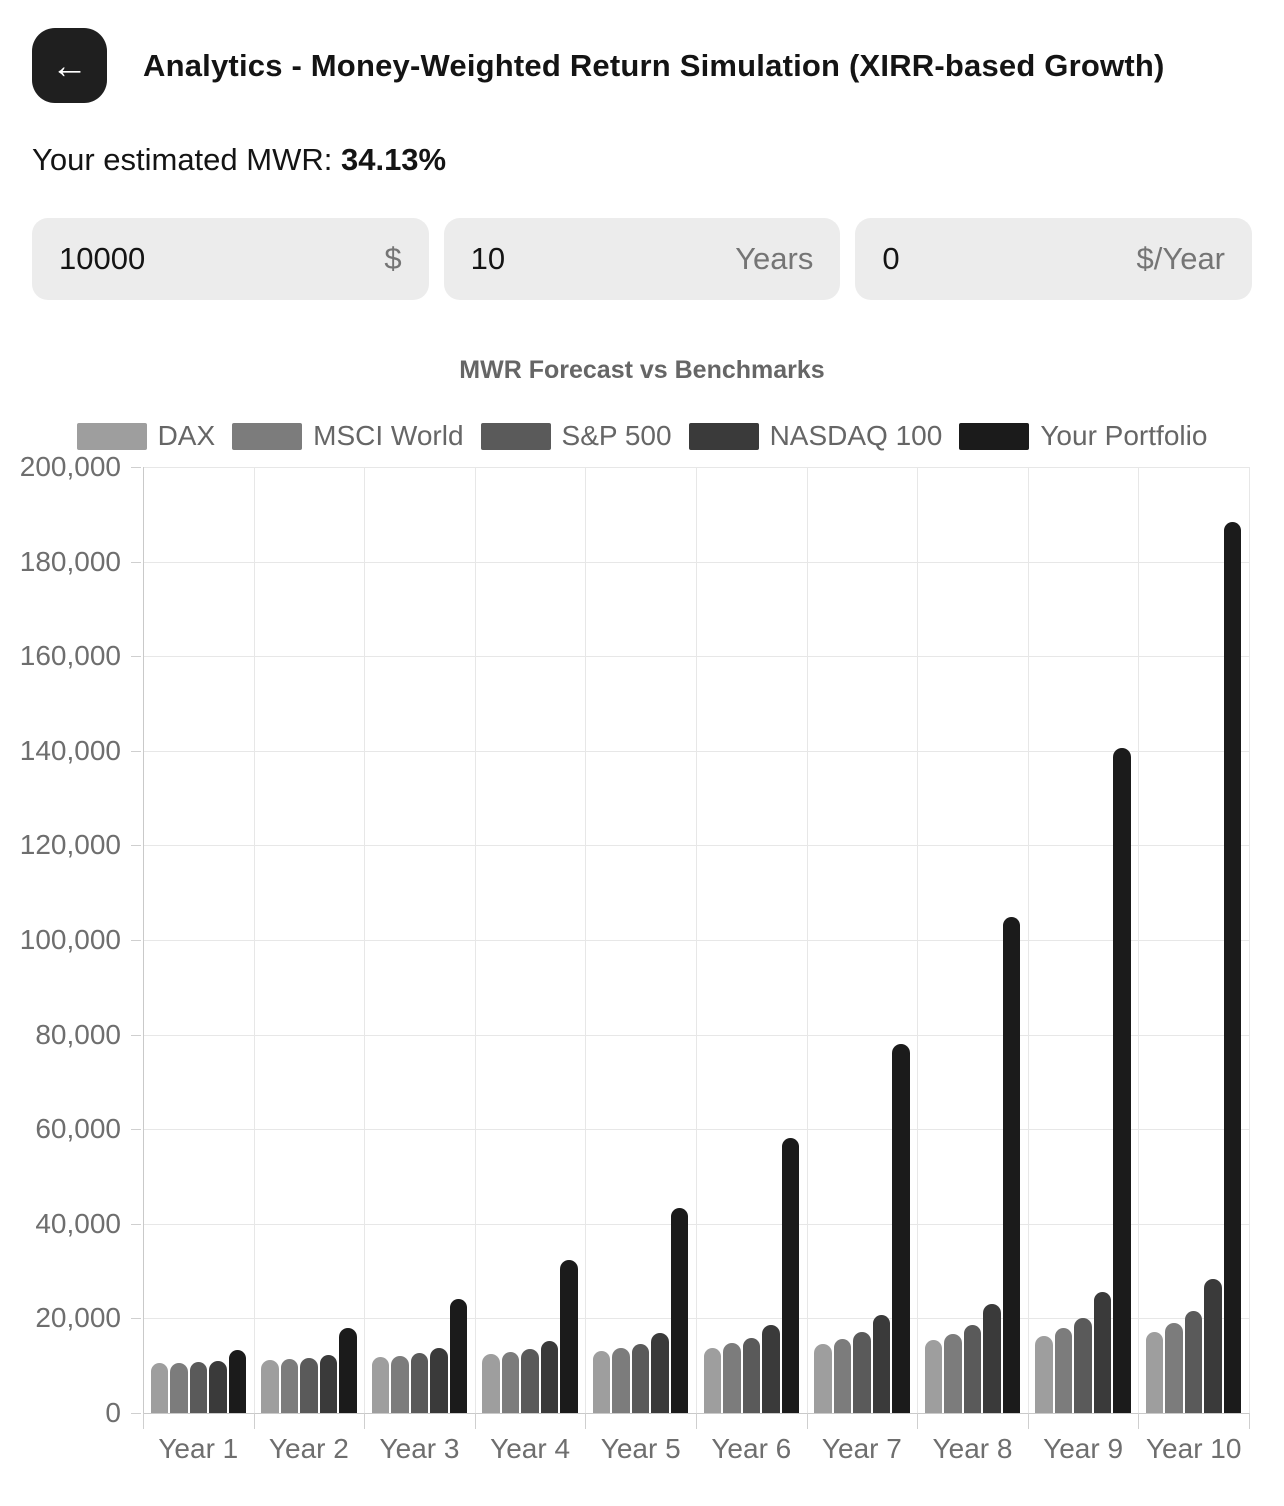 The height and width of the screenshot is (1506, 1284). Describe the element at coordinates (815, 436) in the screenshot. I see `legend-item-nasdaq-100: NASDAQ 100` at that location.